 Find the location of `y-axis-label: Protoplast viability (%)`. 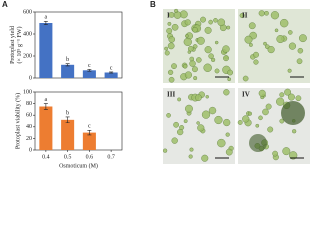

y-axis-label: Protoplast viability (%) is located at coordinates (17, 121).